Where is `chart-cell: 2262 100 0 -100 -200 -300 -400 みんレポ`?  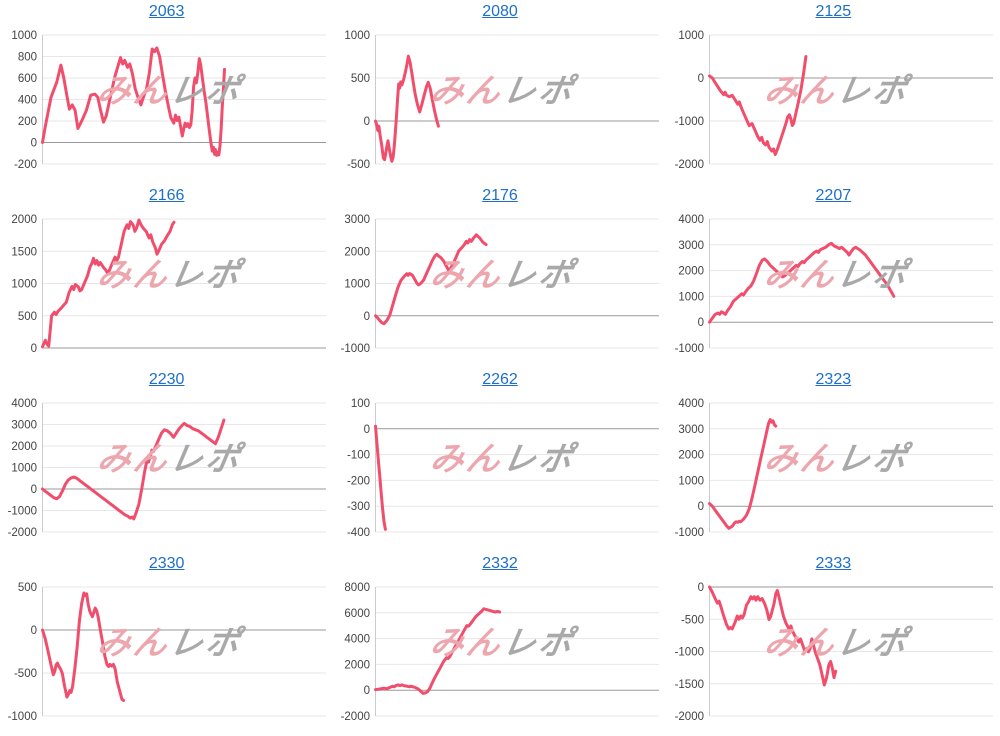 chart-cell: 2262 100 0 -100 -200 -300 -400 みんレポ is located at coordinates (499, 460).